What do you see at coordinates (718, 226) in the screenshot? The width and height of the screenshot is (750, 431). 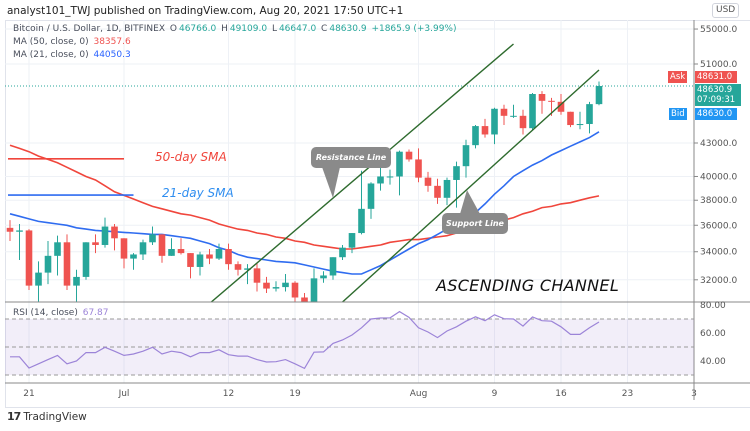 I see `price-tick-label: 36000.0` at bounding box center [718, 226].